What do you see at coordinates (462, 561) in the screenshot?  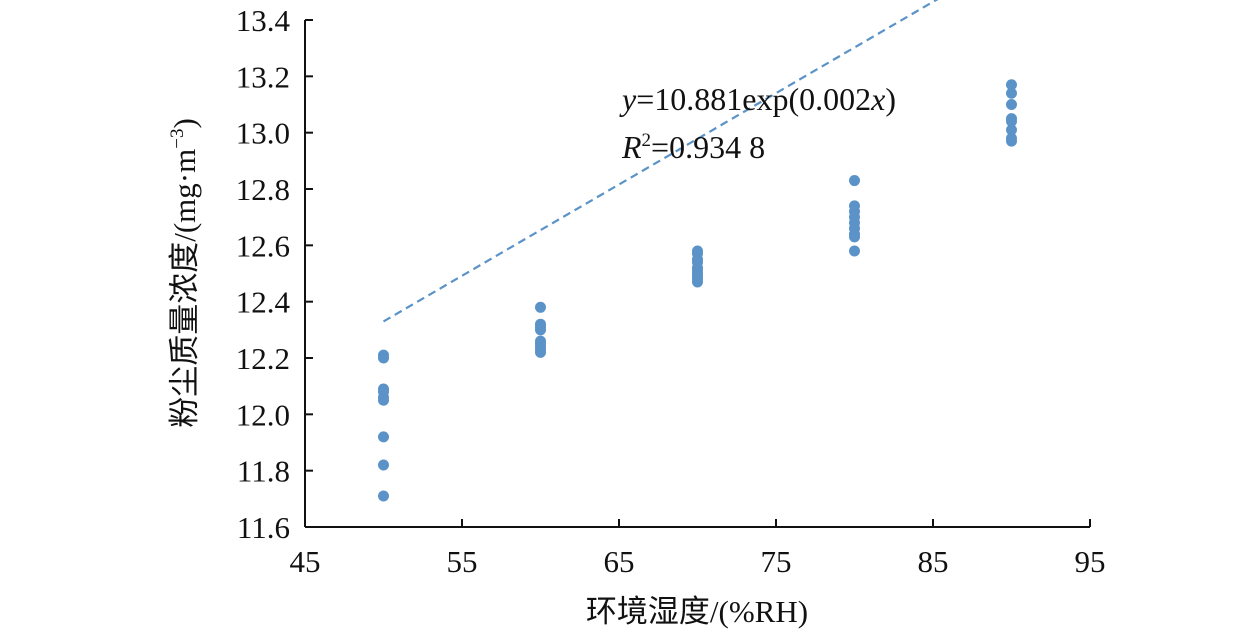 I see `x-tick-label: 55` at bounding box center [462, 561].